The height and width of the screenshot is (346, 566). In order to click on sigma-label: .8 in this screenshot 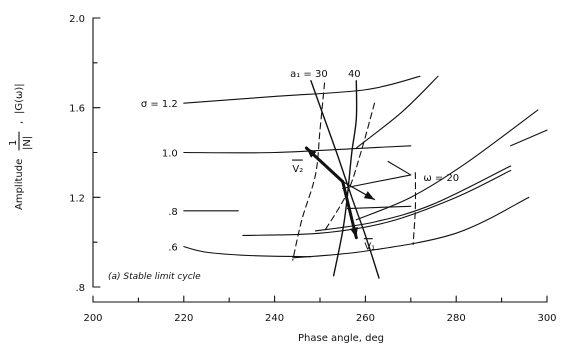, I will do `click(173, 212)`.